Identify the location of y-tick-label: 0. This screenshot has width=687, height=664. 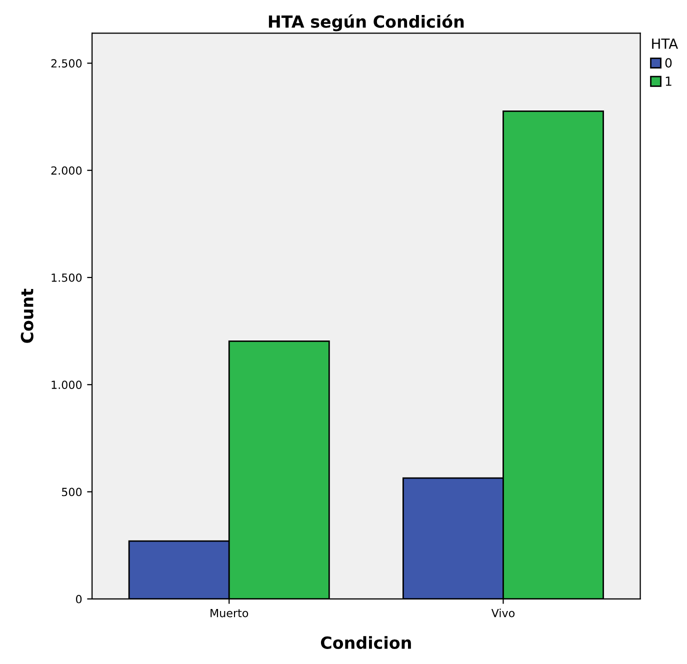
(79, 599).